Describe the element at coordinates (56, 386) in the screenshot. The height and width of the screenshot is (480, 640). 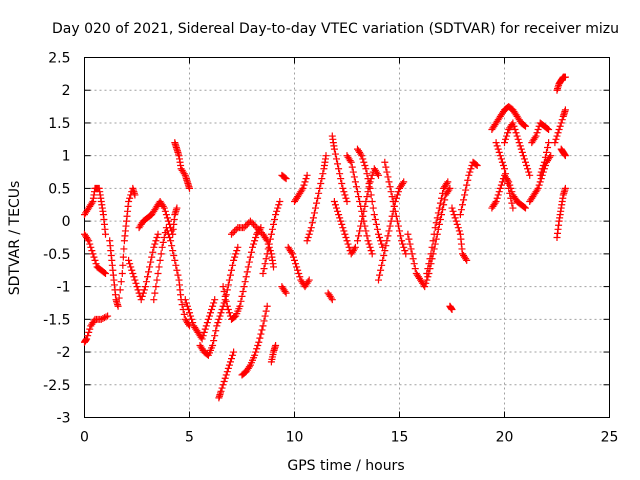
I see `y-tick-label: -2.5` at that location.